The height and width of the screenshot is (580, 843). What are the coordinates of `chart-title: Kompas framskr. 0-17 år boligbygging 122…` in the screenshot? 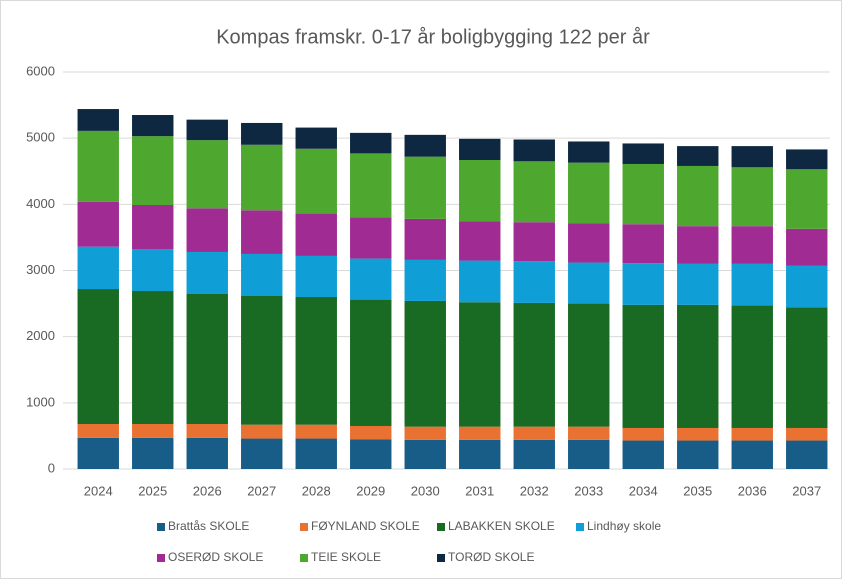 It's located at (433, 37).